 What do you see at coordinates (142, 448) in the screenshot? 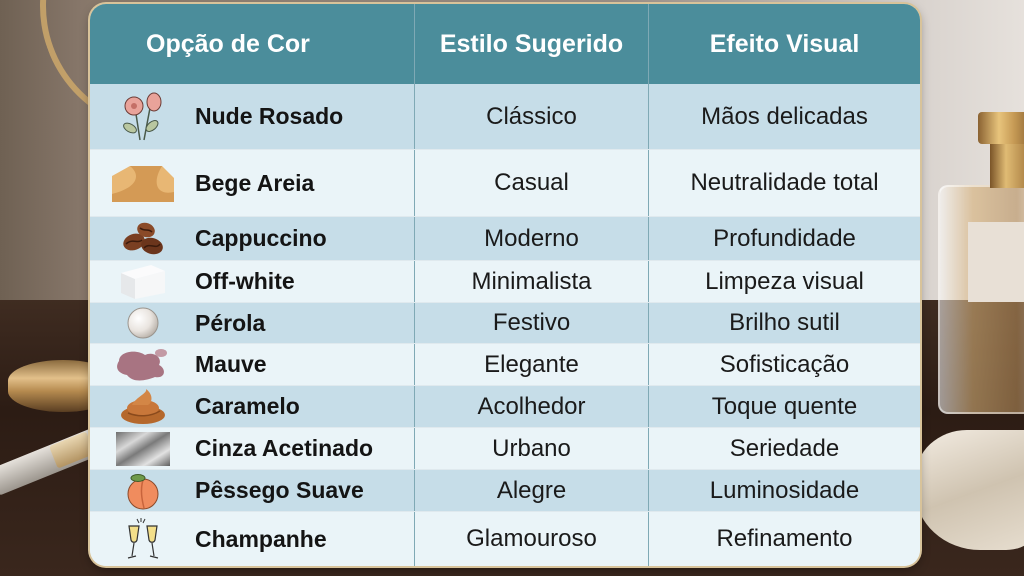
I see `satin-gray-swatch-icon` at bounding box center [142, 448].